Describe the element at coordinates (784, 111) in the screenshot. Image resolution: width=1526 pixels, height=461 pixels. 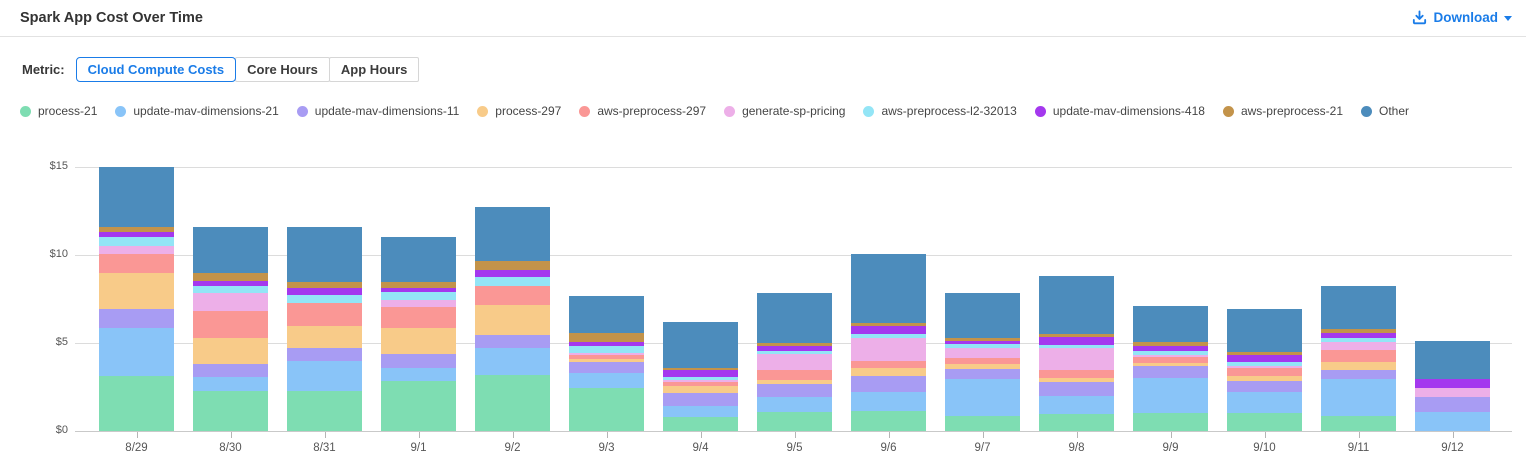
I see `legend-item-generate-sp-pricing: generate-sp-pricing` at that location.